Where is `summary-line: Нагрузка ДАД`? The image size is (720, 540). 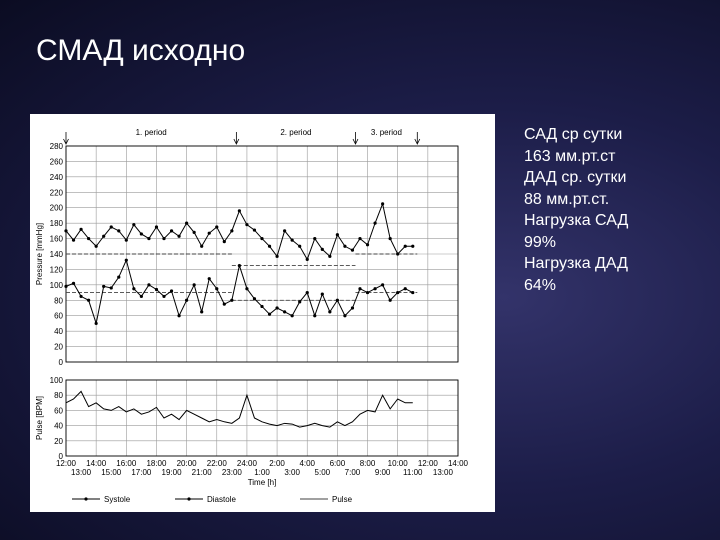
summary-line: Нагрузка ДАД is located at coordinates (576, 263).